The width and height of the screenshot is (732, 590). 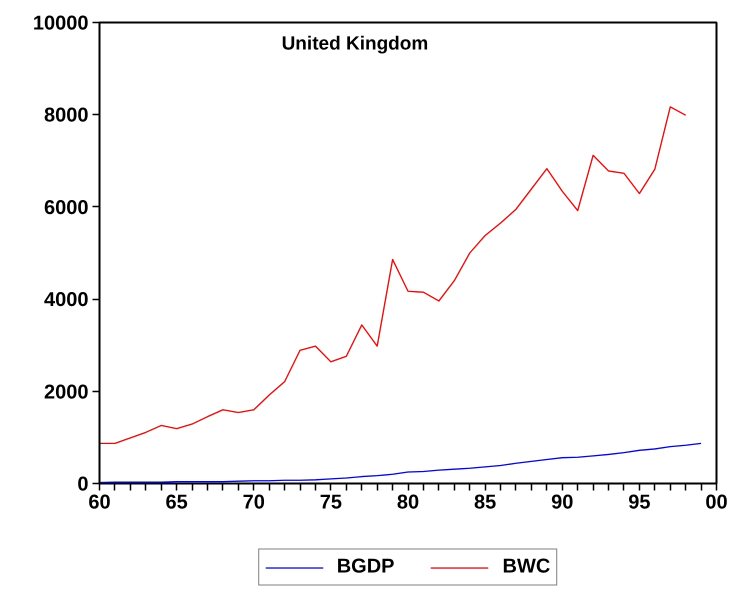 I want to click on text: United Kingdom, so click(x=355, y=44).